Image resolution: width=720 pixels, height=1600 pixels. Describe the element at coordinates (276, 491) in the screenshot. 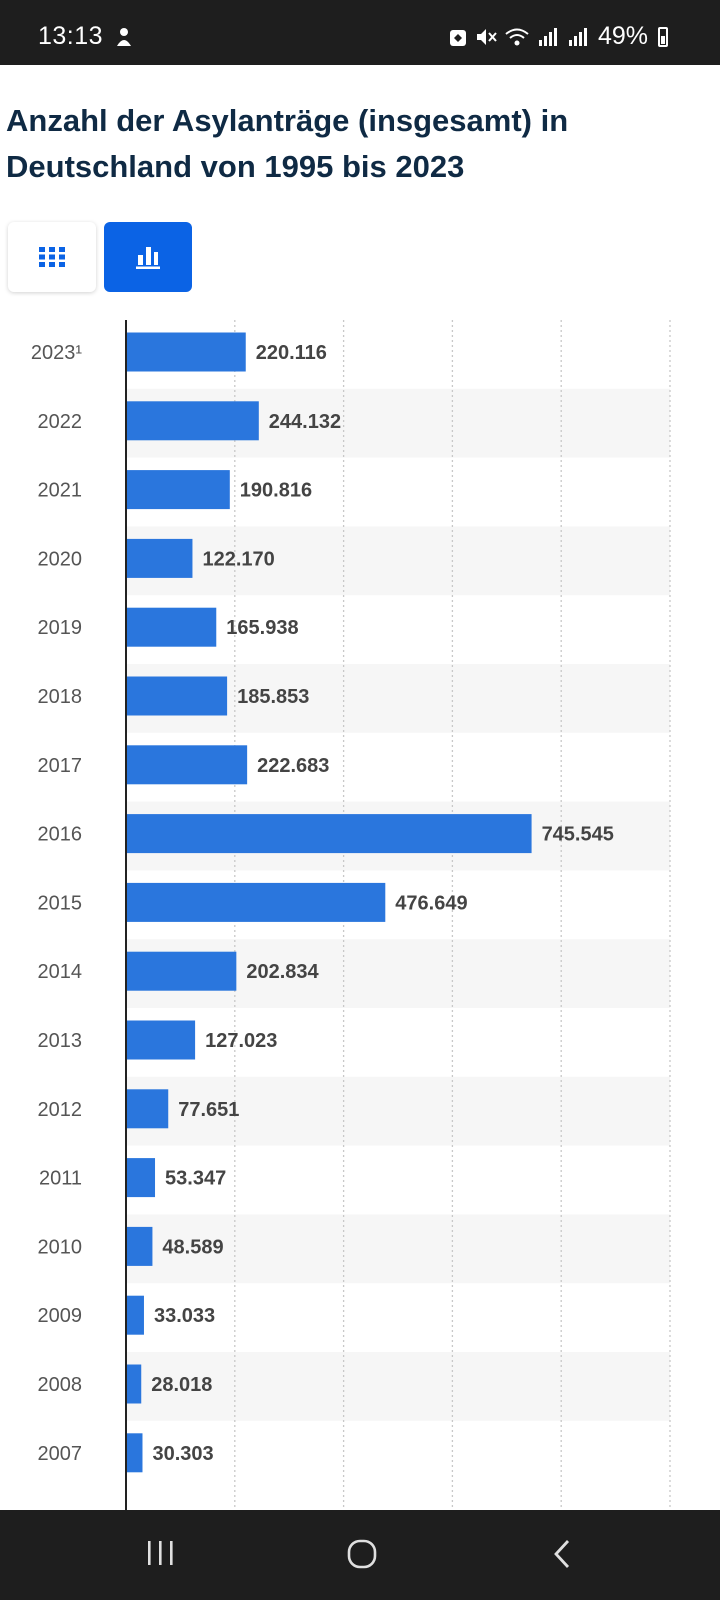

I see `data-label: 190.816` at that location.